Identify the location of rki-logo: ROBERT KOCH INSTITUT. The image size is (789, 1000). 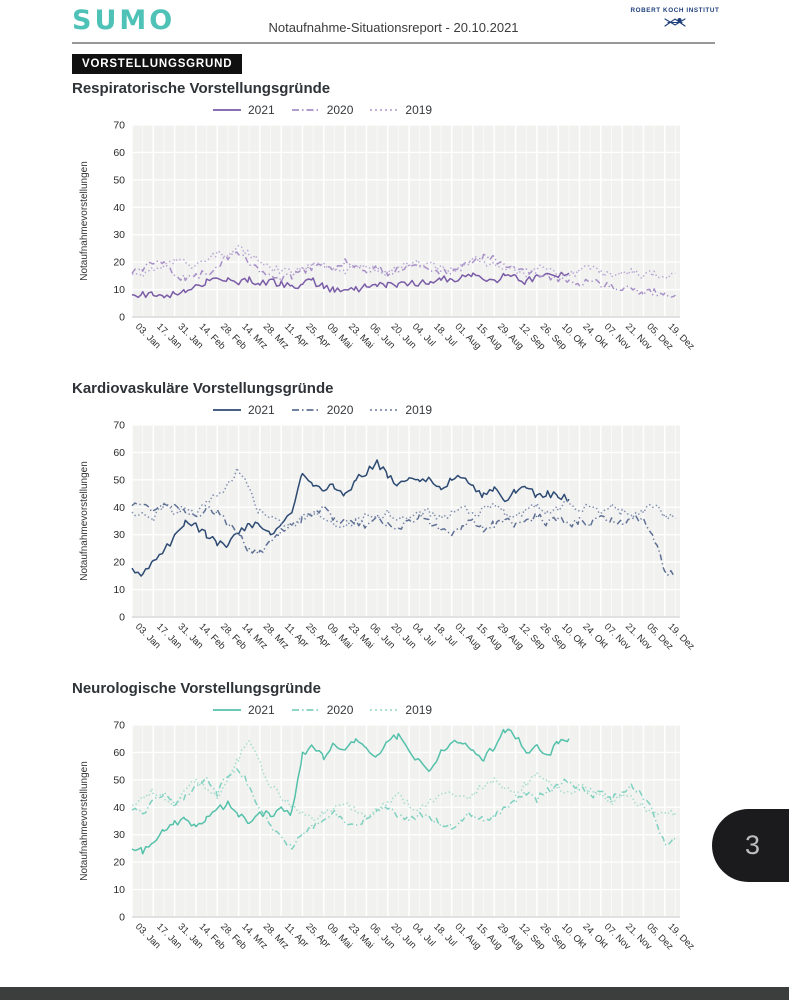
(675, 18).